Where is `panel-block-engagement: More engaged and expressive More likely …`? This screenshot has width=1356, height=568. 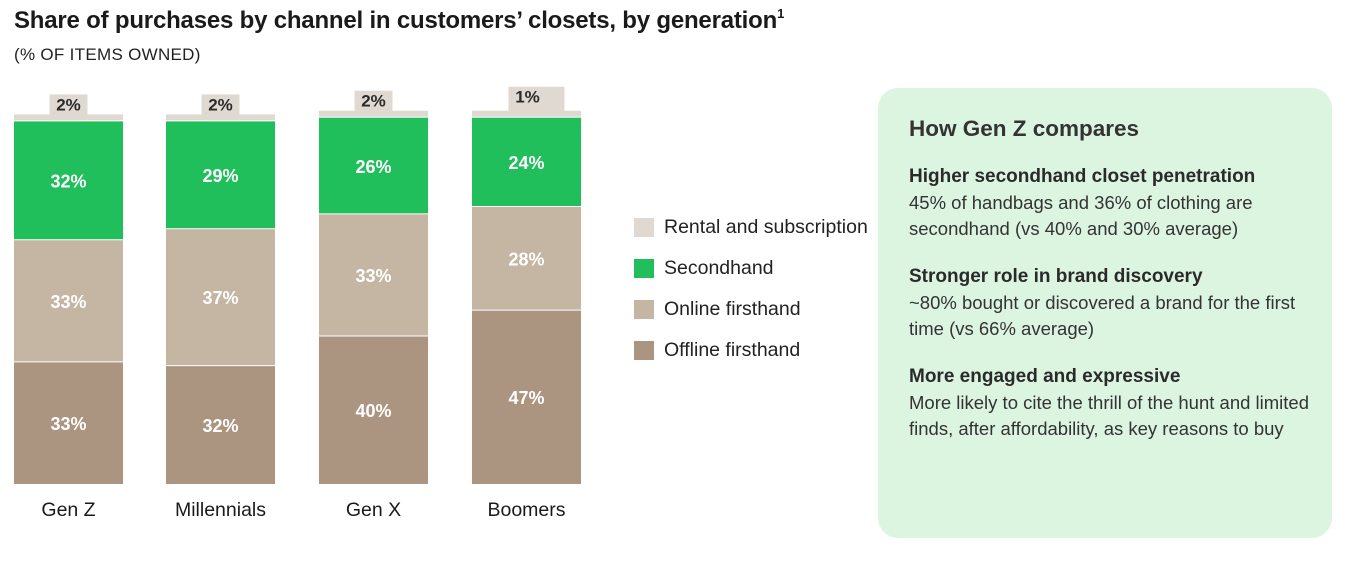
panel-block-engagement: More engaged and expressive More likely … is located at coordinates (1110, 403).